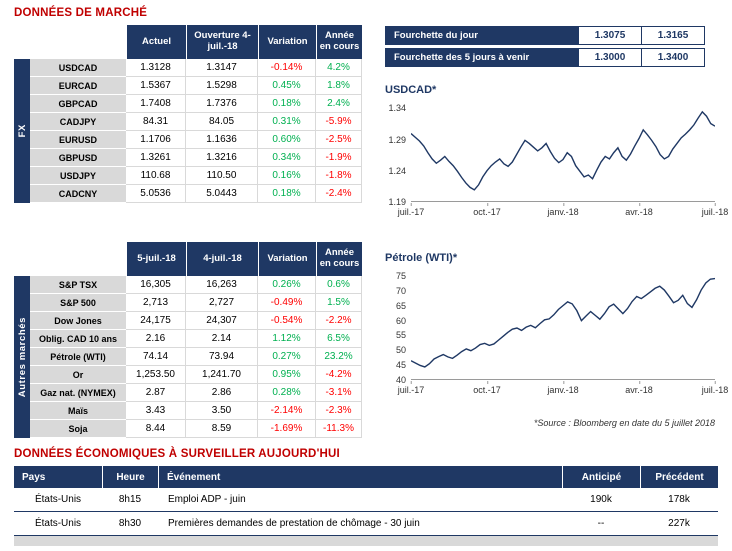 This screenshot has width=732, height=551. I want to click on value-cell: 23.2%, so click(339, 357).